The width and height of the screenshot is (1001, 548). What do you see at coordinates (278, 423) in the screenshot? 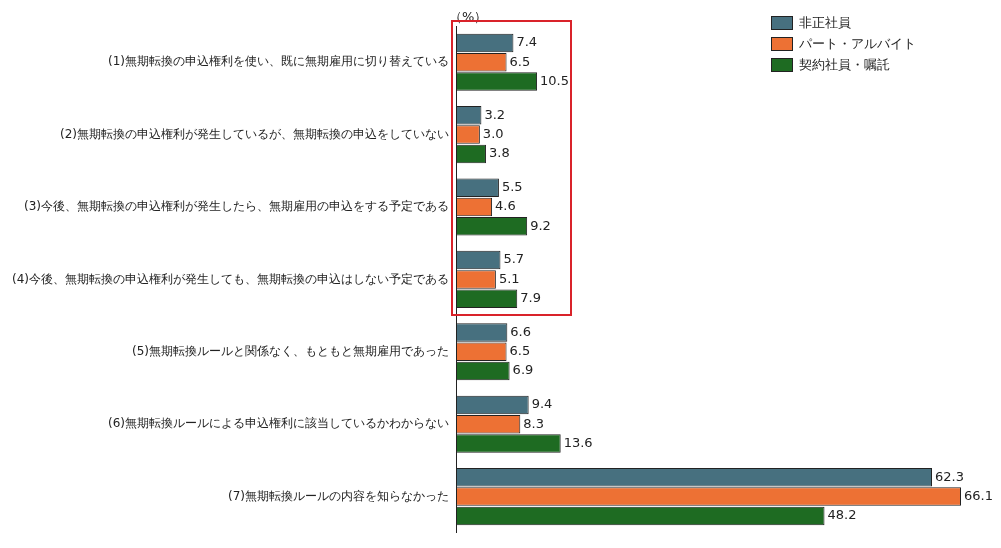
I see `y-tick-label: (6)無期転換ルールによる申込権利に該当しているかわからない` at bounding box center [278, 423].